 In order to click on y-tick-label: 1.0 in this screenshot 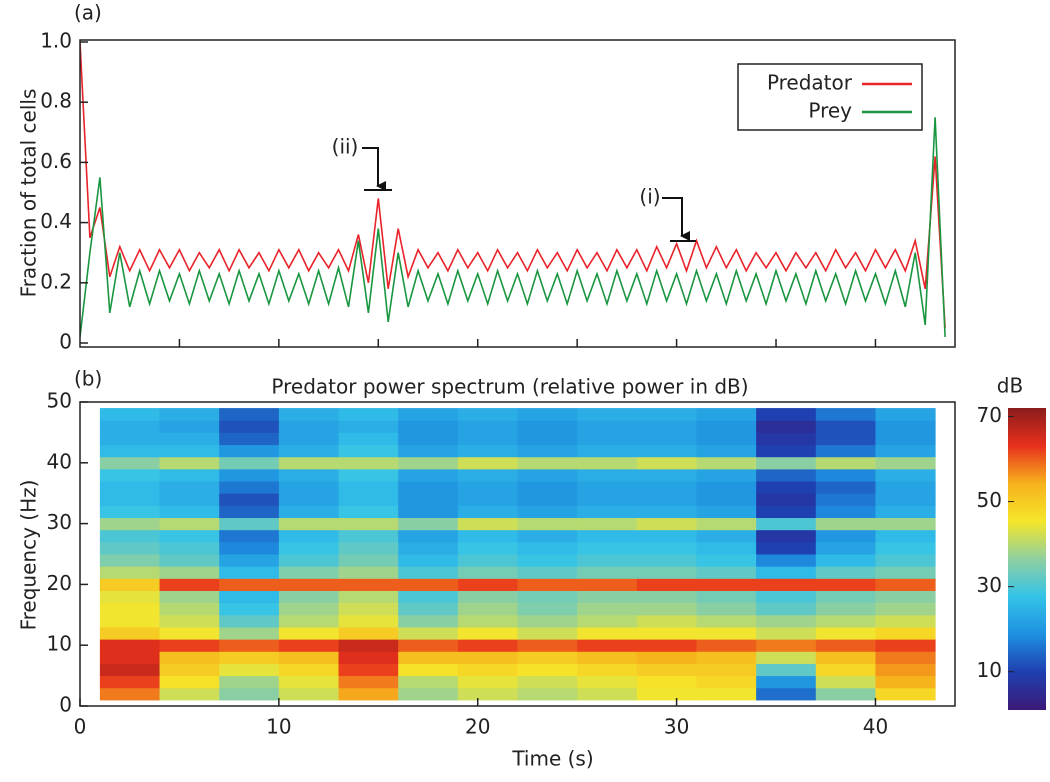, I will do `click(56, 41)`.